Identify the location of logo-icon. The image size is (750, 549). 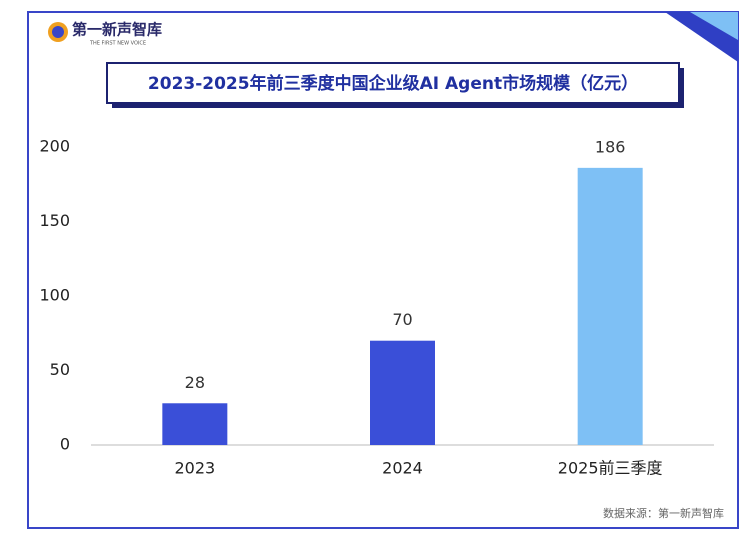
(58, 32).